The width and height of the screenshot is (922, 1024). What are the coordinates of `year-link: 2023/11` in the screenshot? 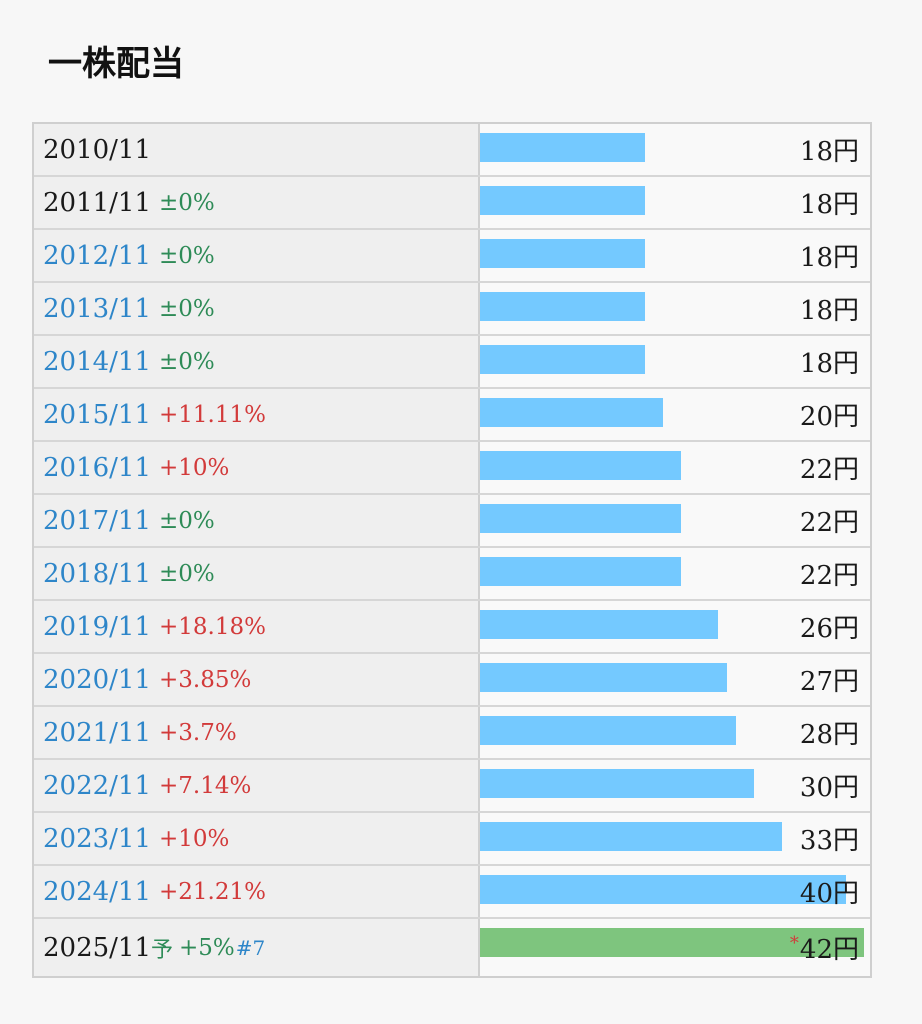 It's located at (97, 838).